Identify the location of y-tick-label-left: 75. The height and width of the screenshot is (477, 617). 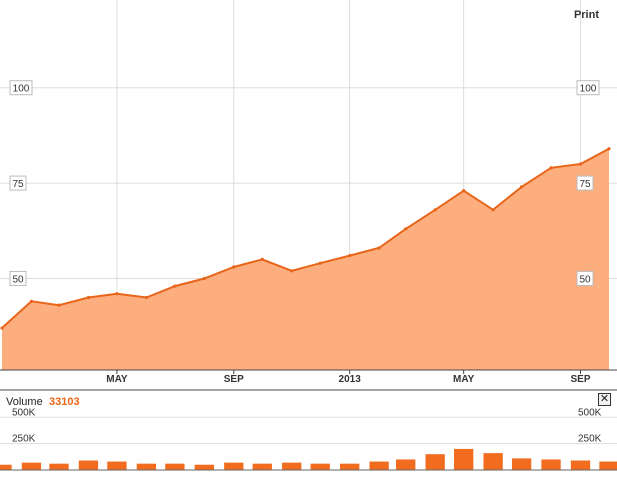
(18, 183).